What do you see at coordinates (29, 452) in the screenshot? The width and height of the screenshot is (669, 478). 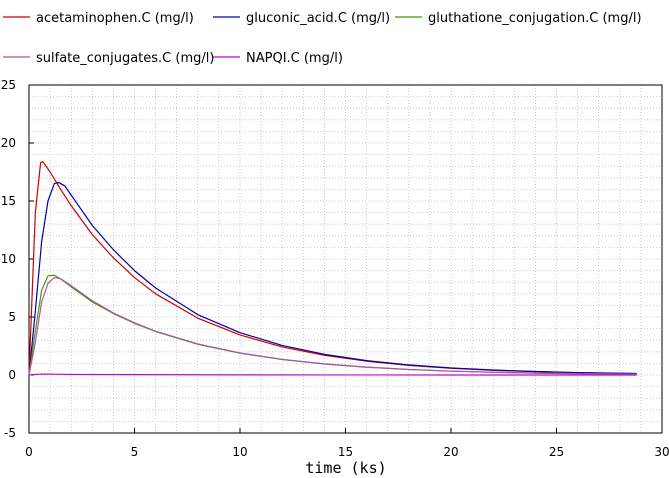 I see `x-tick-label: 0` at bounding box center [29, 452].